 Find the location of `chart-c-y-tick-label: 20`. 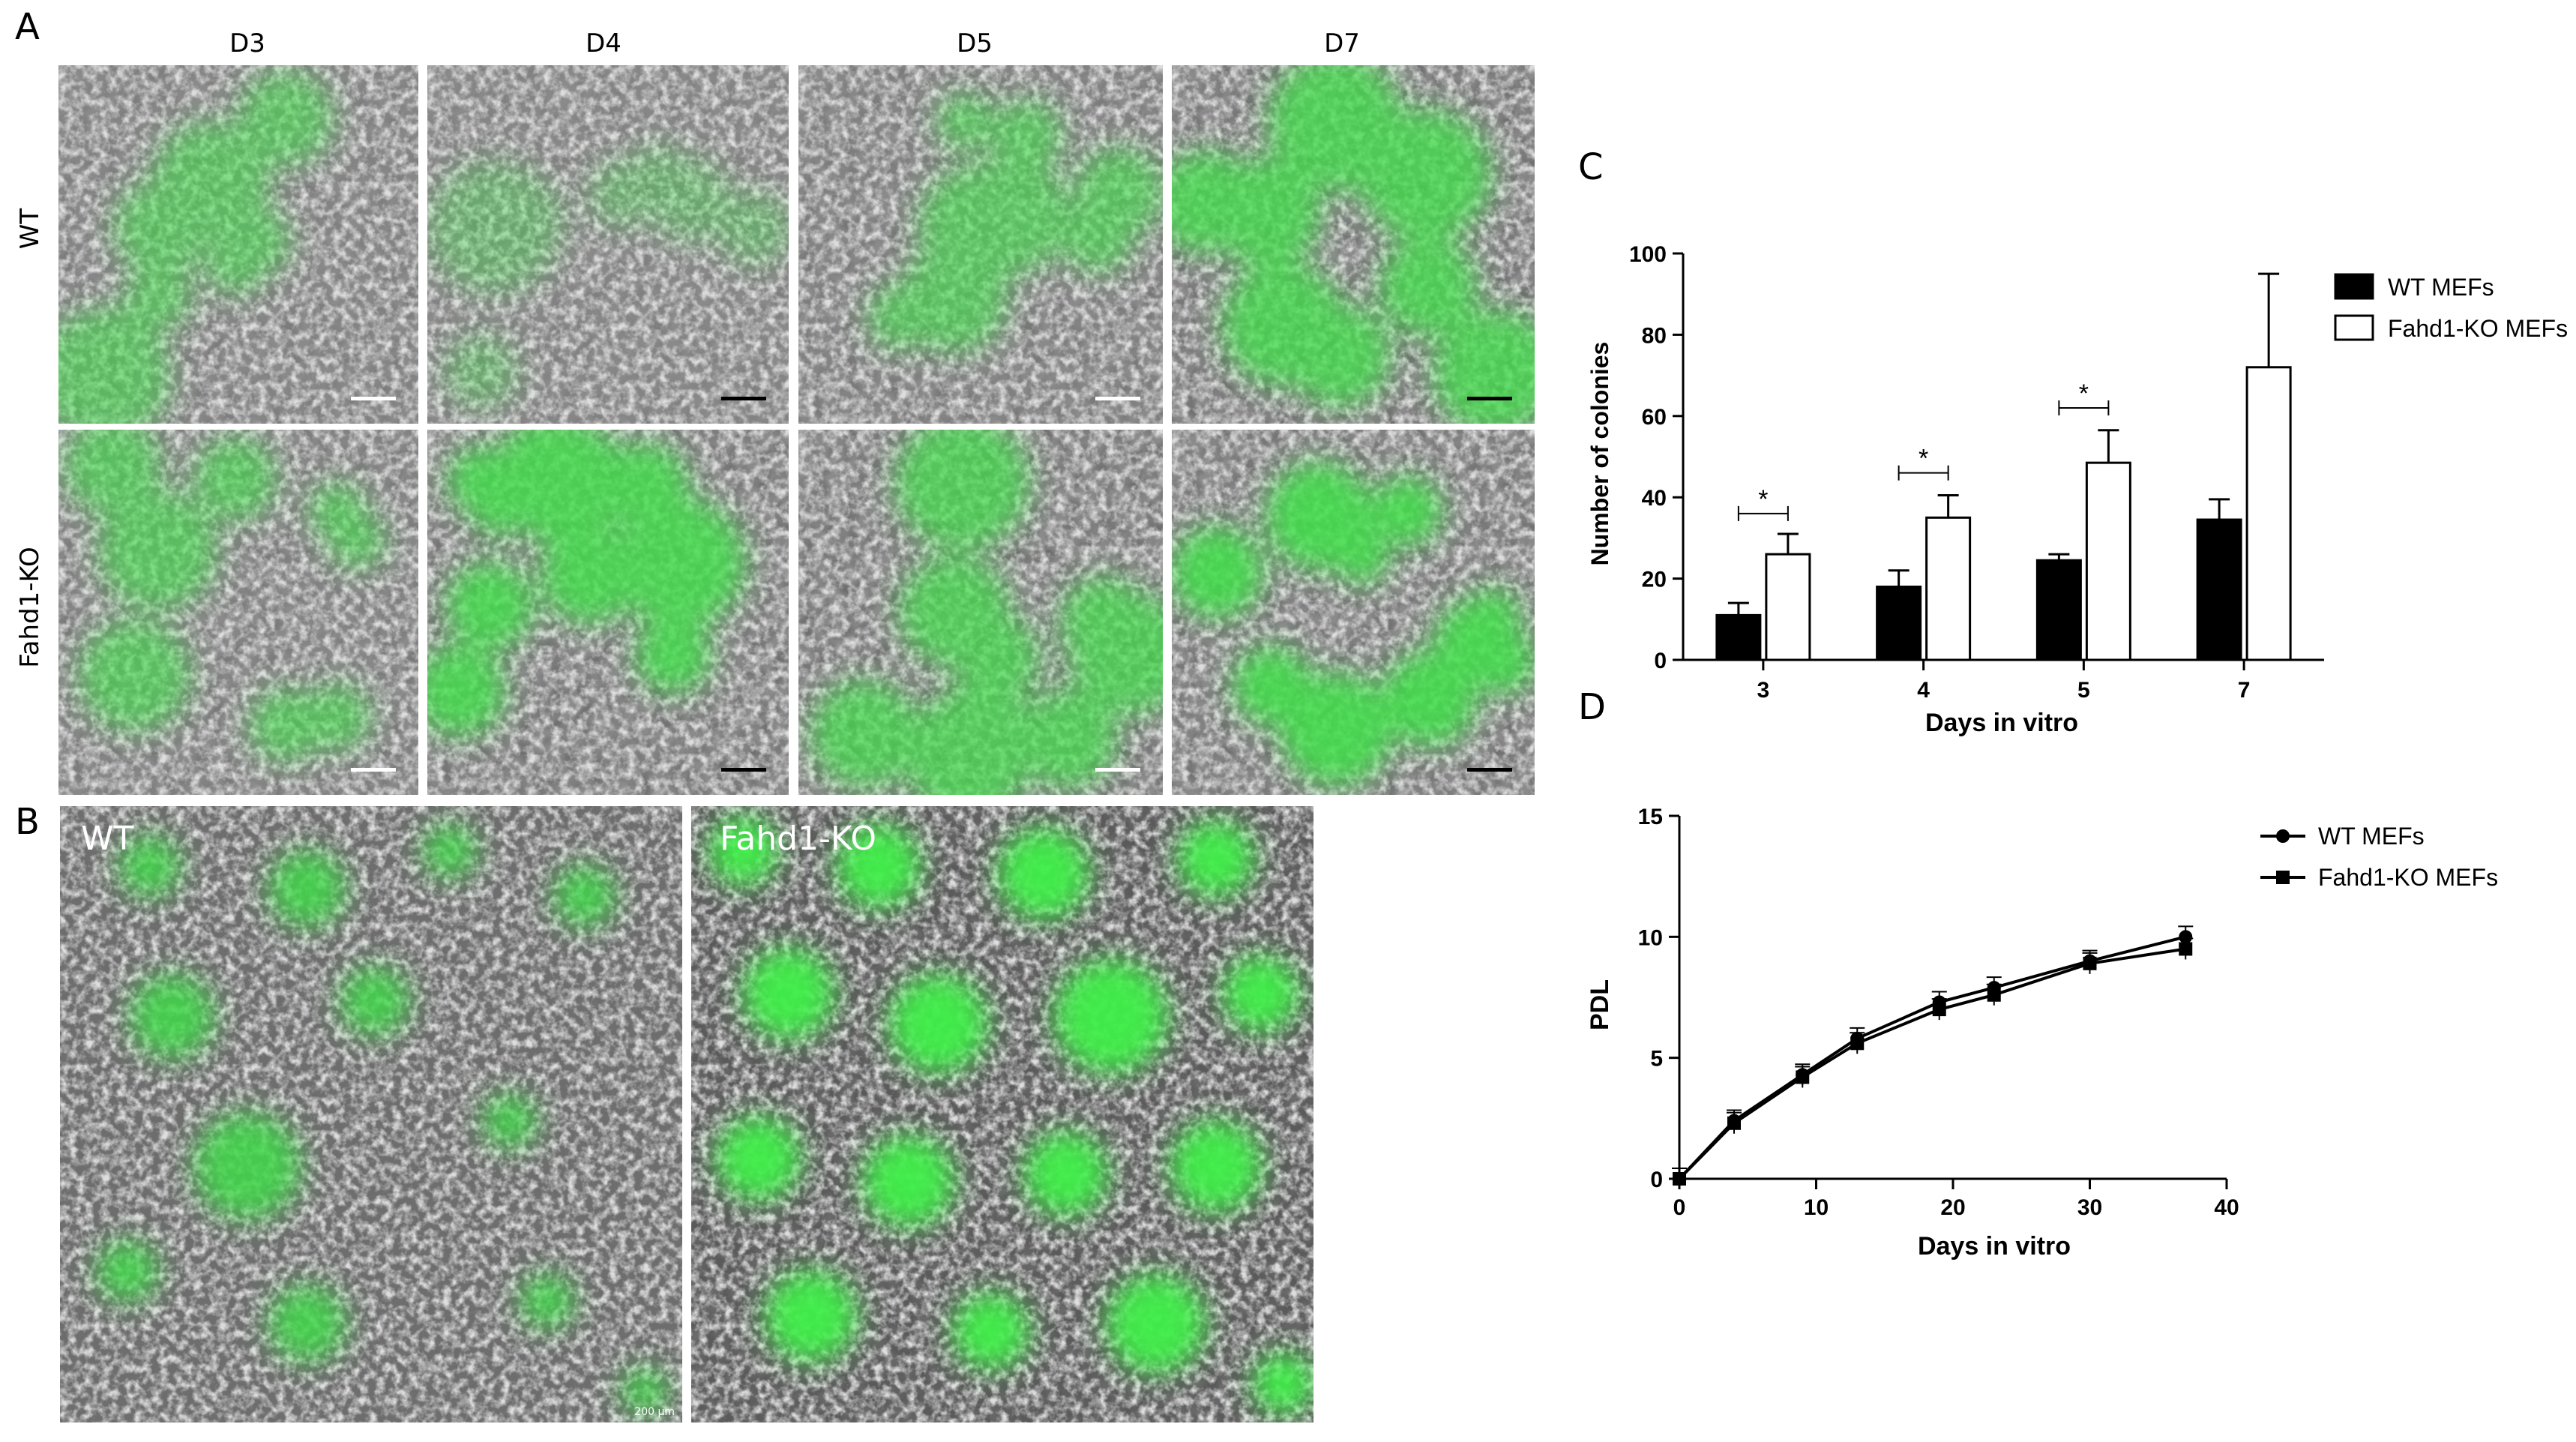

chart-c-y-tick-label: 20 is located at coordinates (1654, 580).